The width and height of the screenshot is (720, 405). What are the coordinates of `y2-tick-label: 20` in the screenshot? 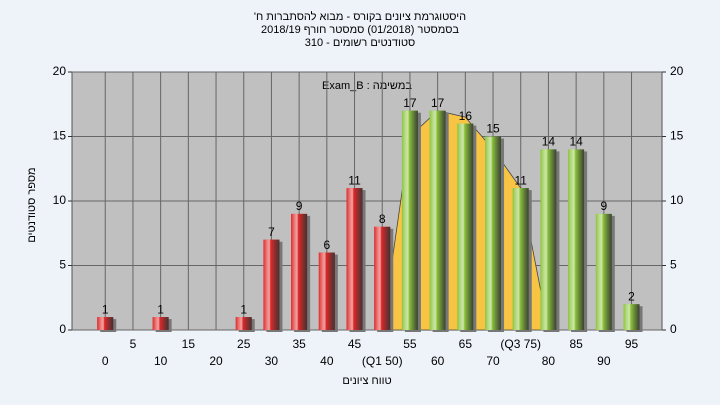 It's located at (677, 71).